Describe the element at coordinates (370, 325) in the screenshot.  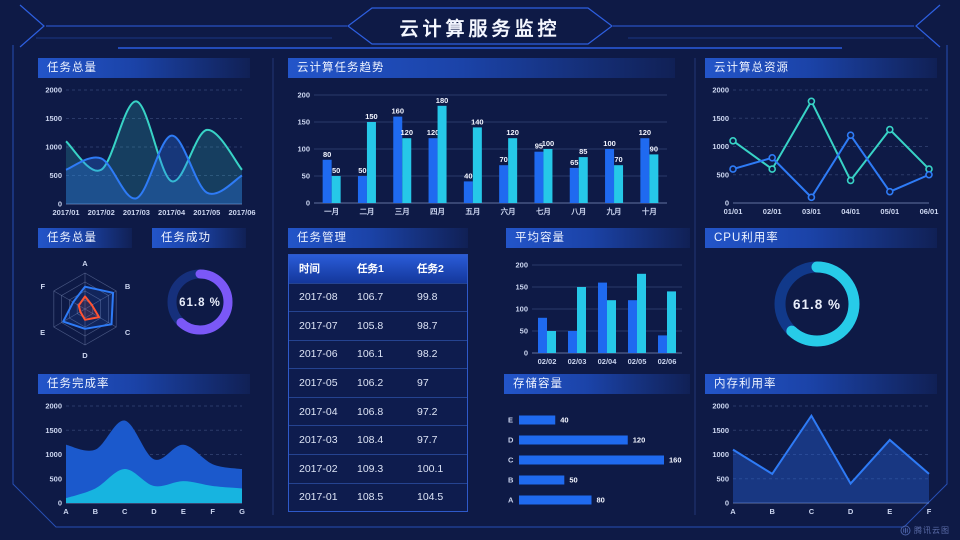
I see `table-cell: 105.8` at that location.